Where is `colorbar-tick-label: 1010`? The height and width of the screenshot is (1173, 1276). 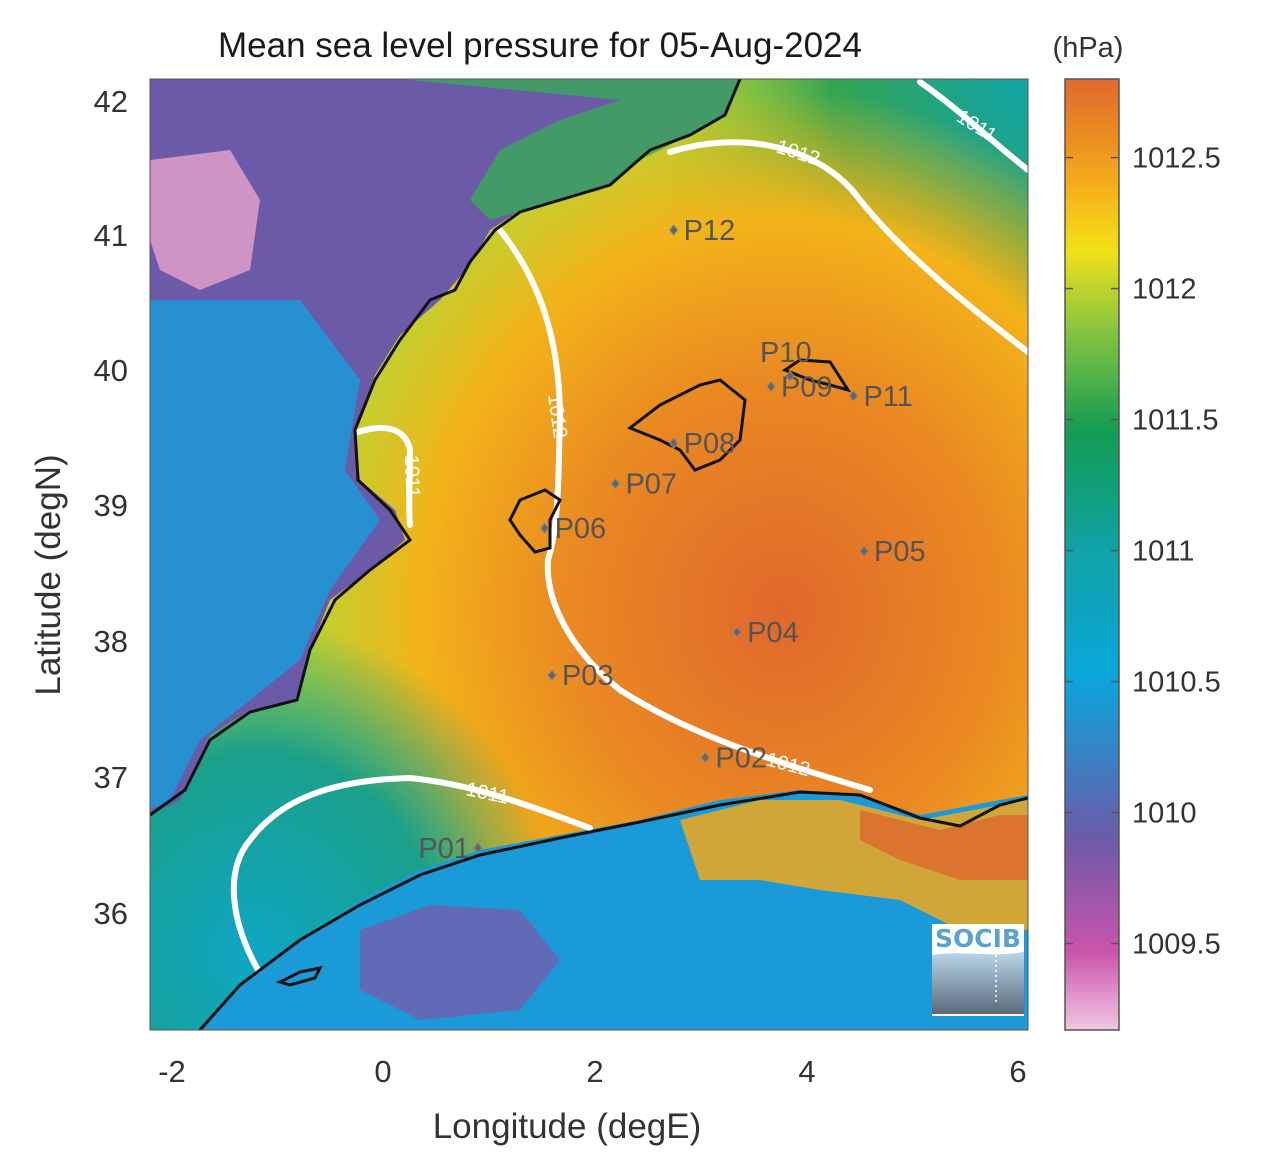
colorbar-tick-label: 1010 is located at coordinates (1164, 814).